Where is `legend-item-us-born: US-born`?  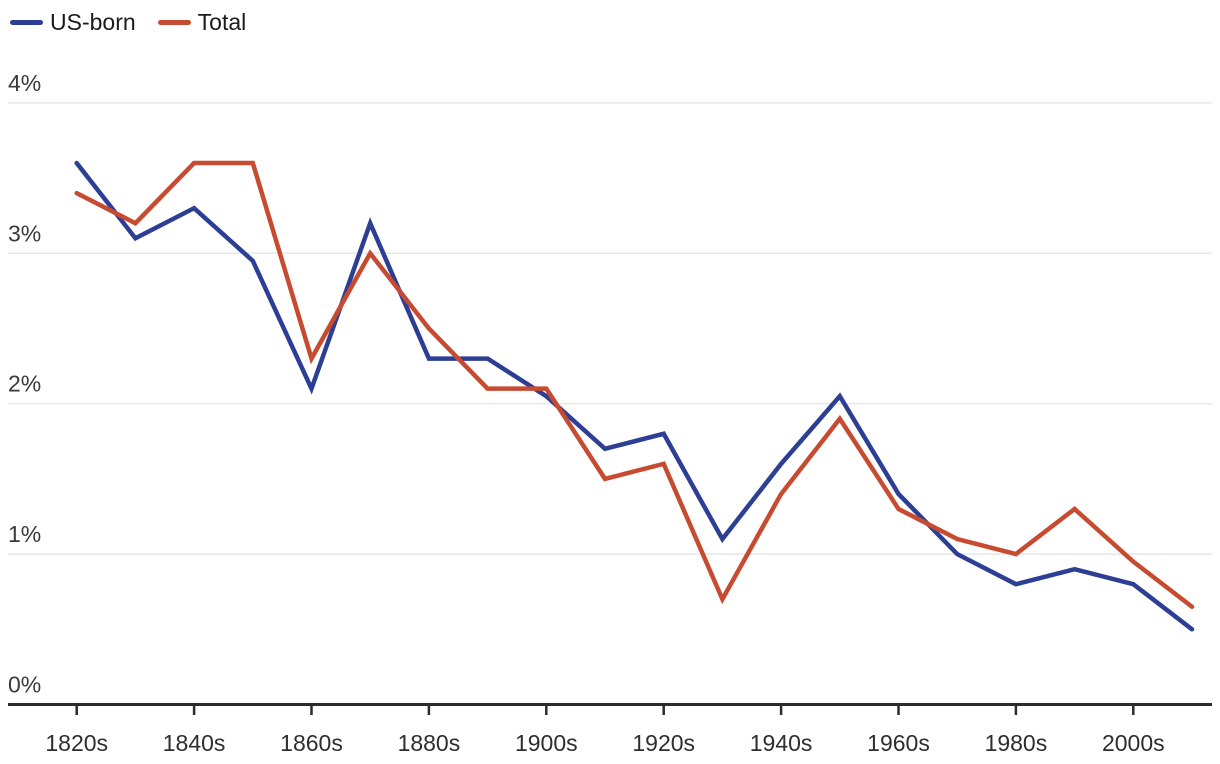 legend-item-us-born: US-born is located at coordinates (73, 22).